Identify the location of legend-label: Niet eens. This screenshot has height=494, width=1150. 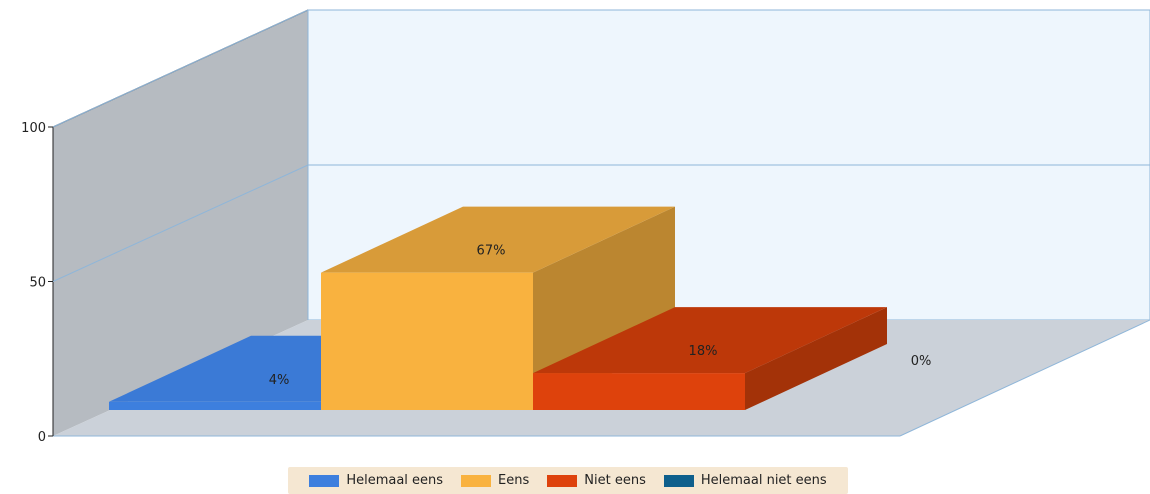
(615, 480).